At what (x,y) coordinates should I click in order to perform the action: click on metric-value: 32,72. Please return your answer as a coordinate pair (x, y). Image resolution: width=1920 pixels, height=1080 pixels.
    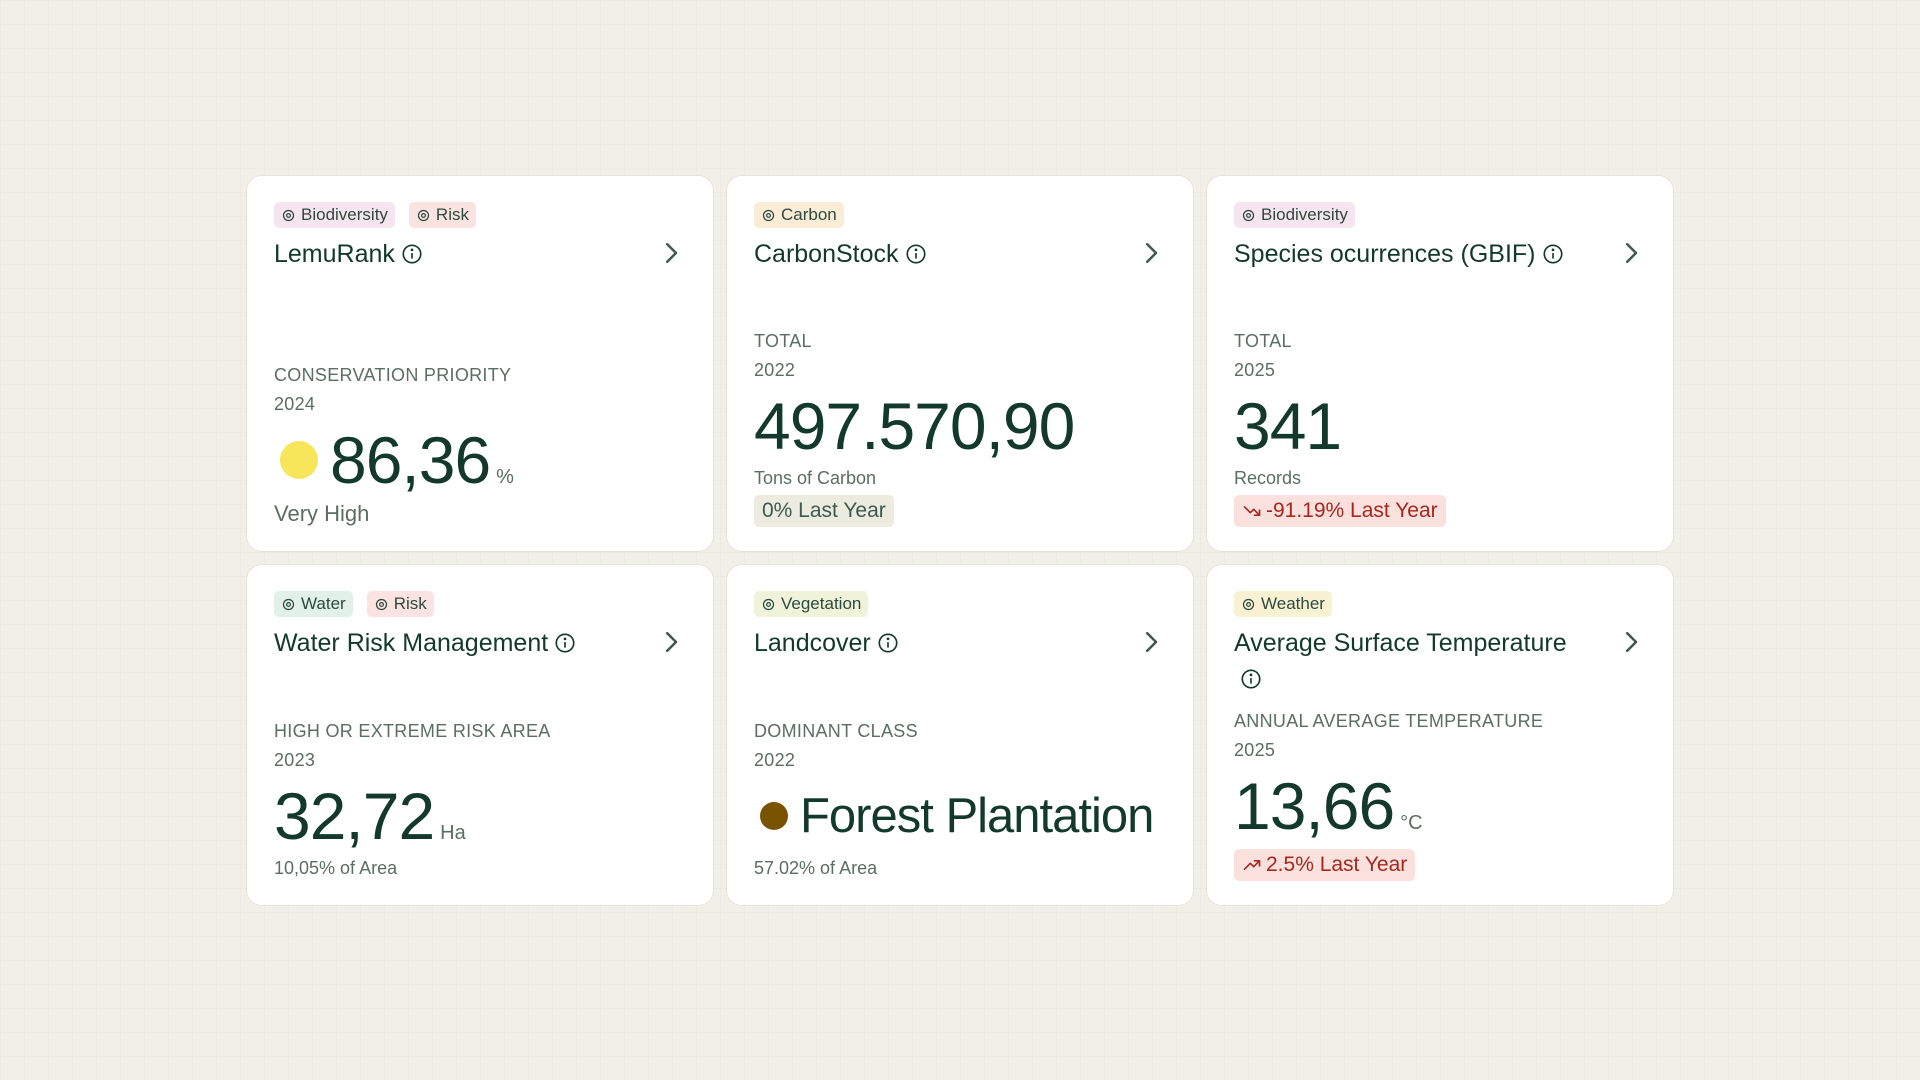
    Looking at the image, I should click on (354, 816).